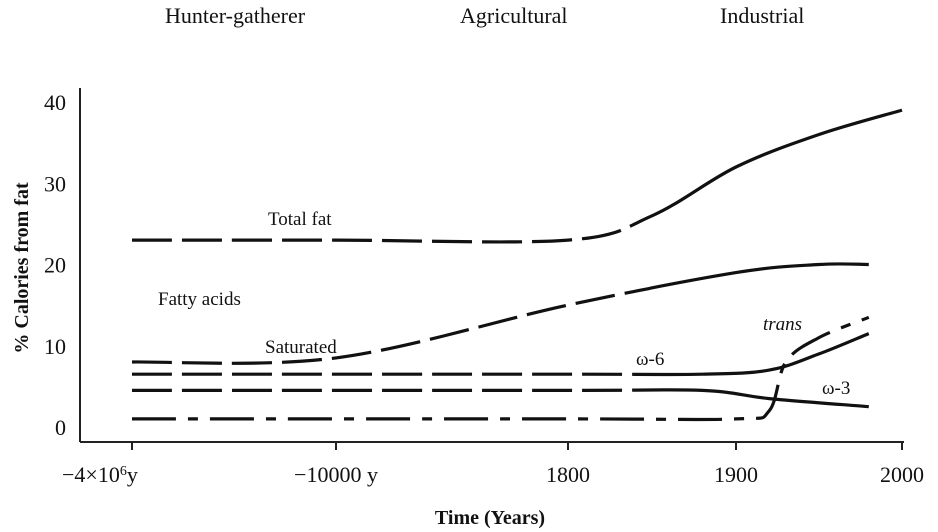  Describe the element at coordinates (762, 15) in the screenshot. I see `era-label-industrial: Industrial` at that location.